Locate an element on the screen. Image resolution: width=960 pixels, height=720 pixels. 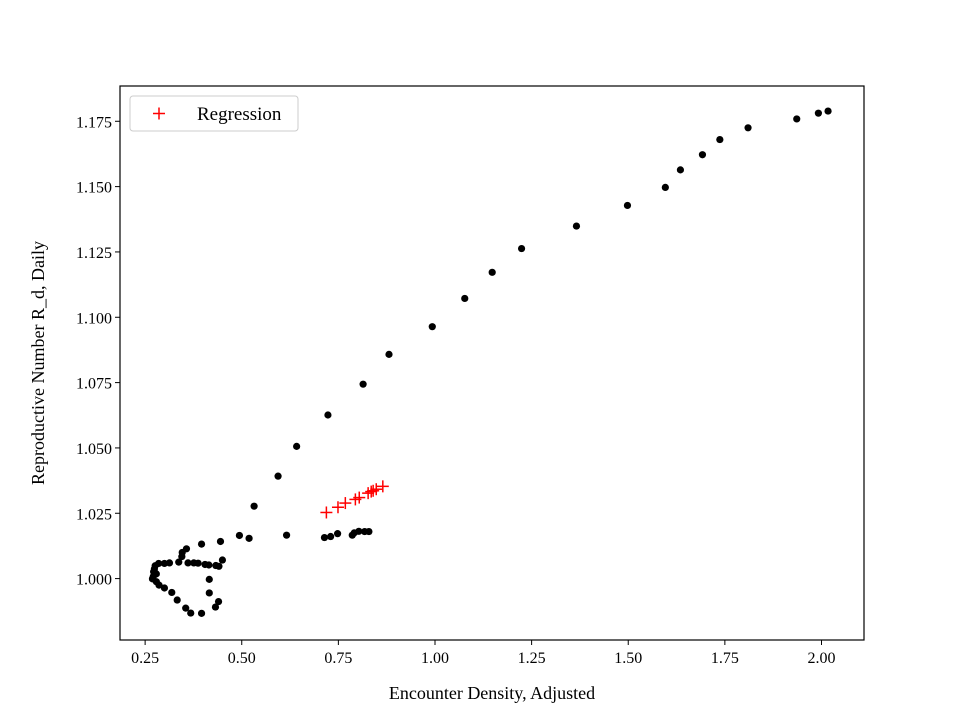
y-tick-label: 1.125 is located at coordinates (94, 253).